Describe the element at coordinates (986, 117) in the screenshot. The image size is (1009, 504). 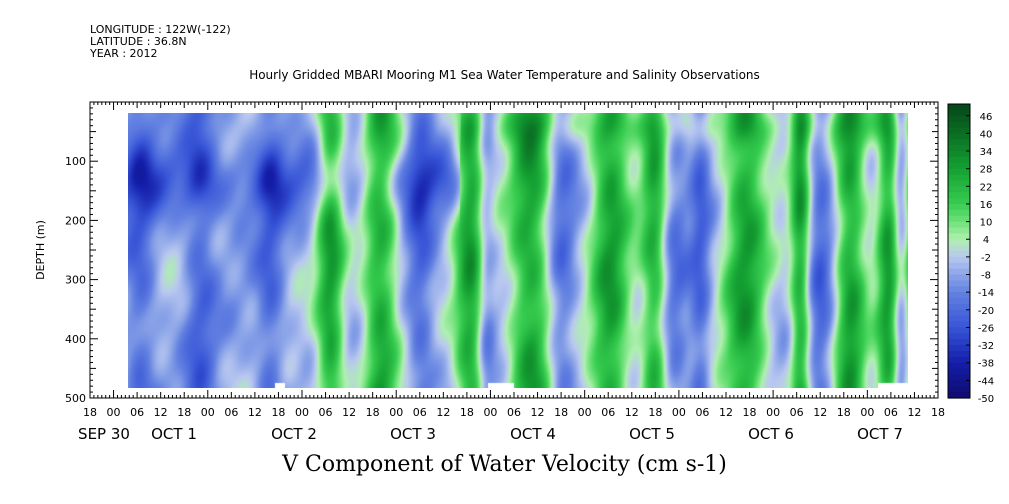
I see `colorbar-label: 46` at that location.